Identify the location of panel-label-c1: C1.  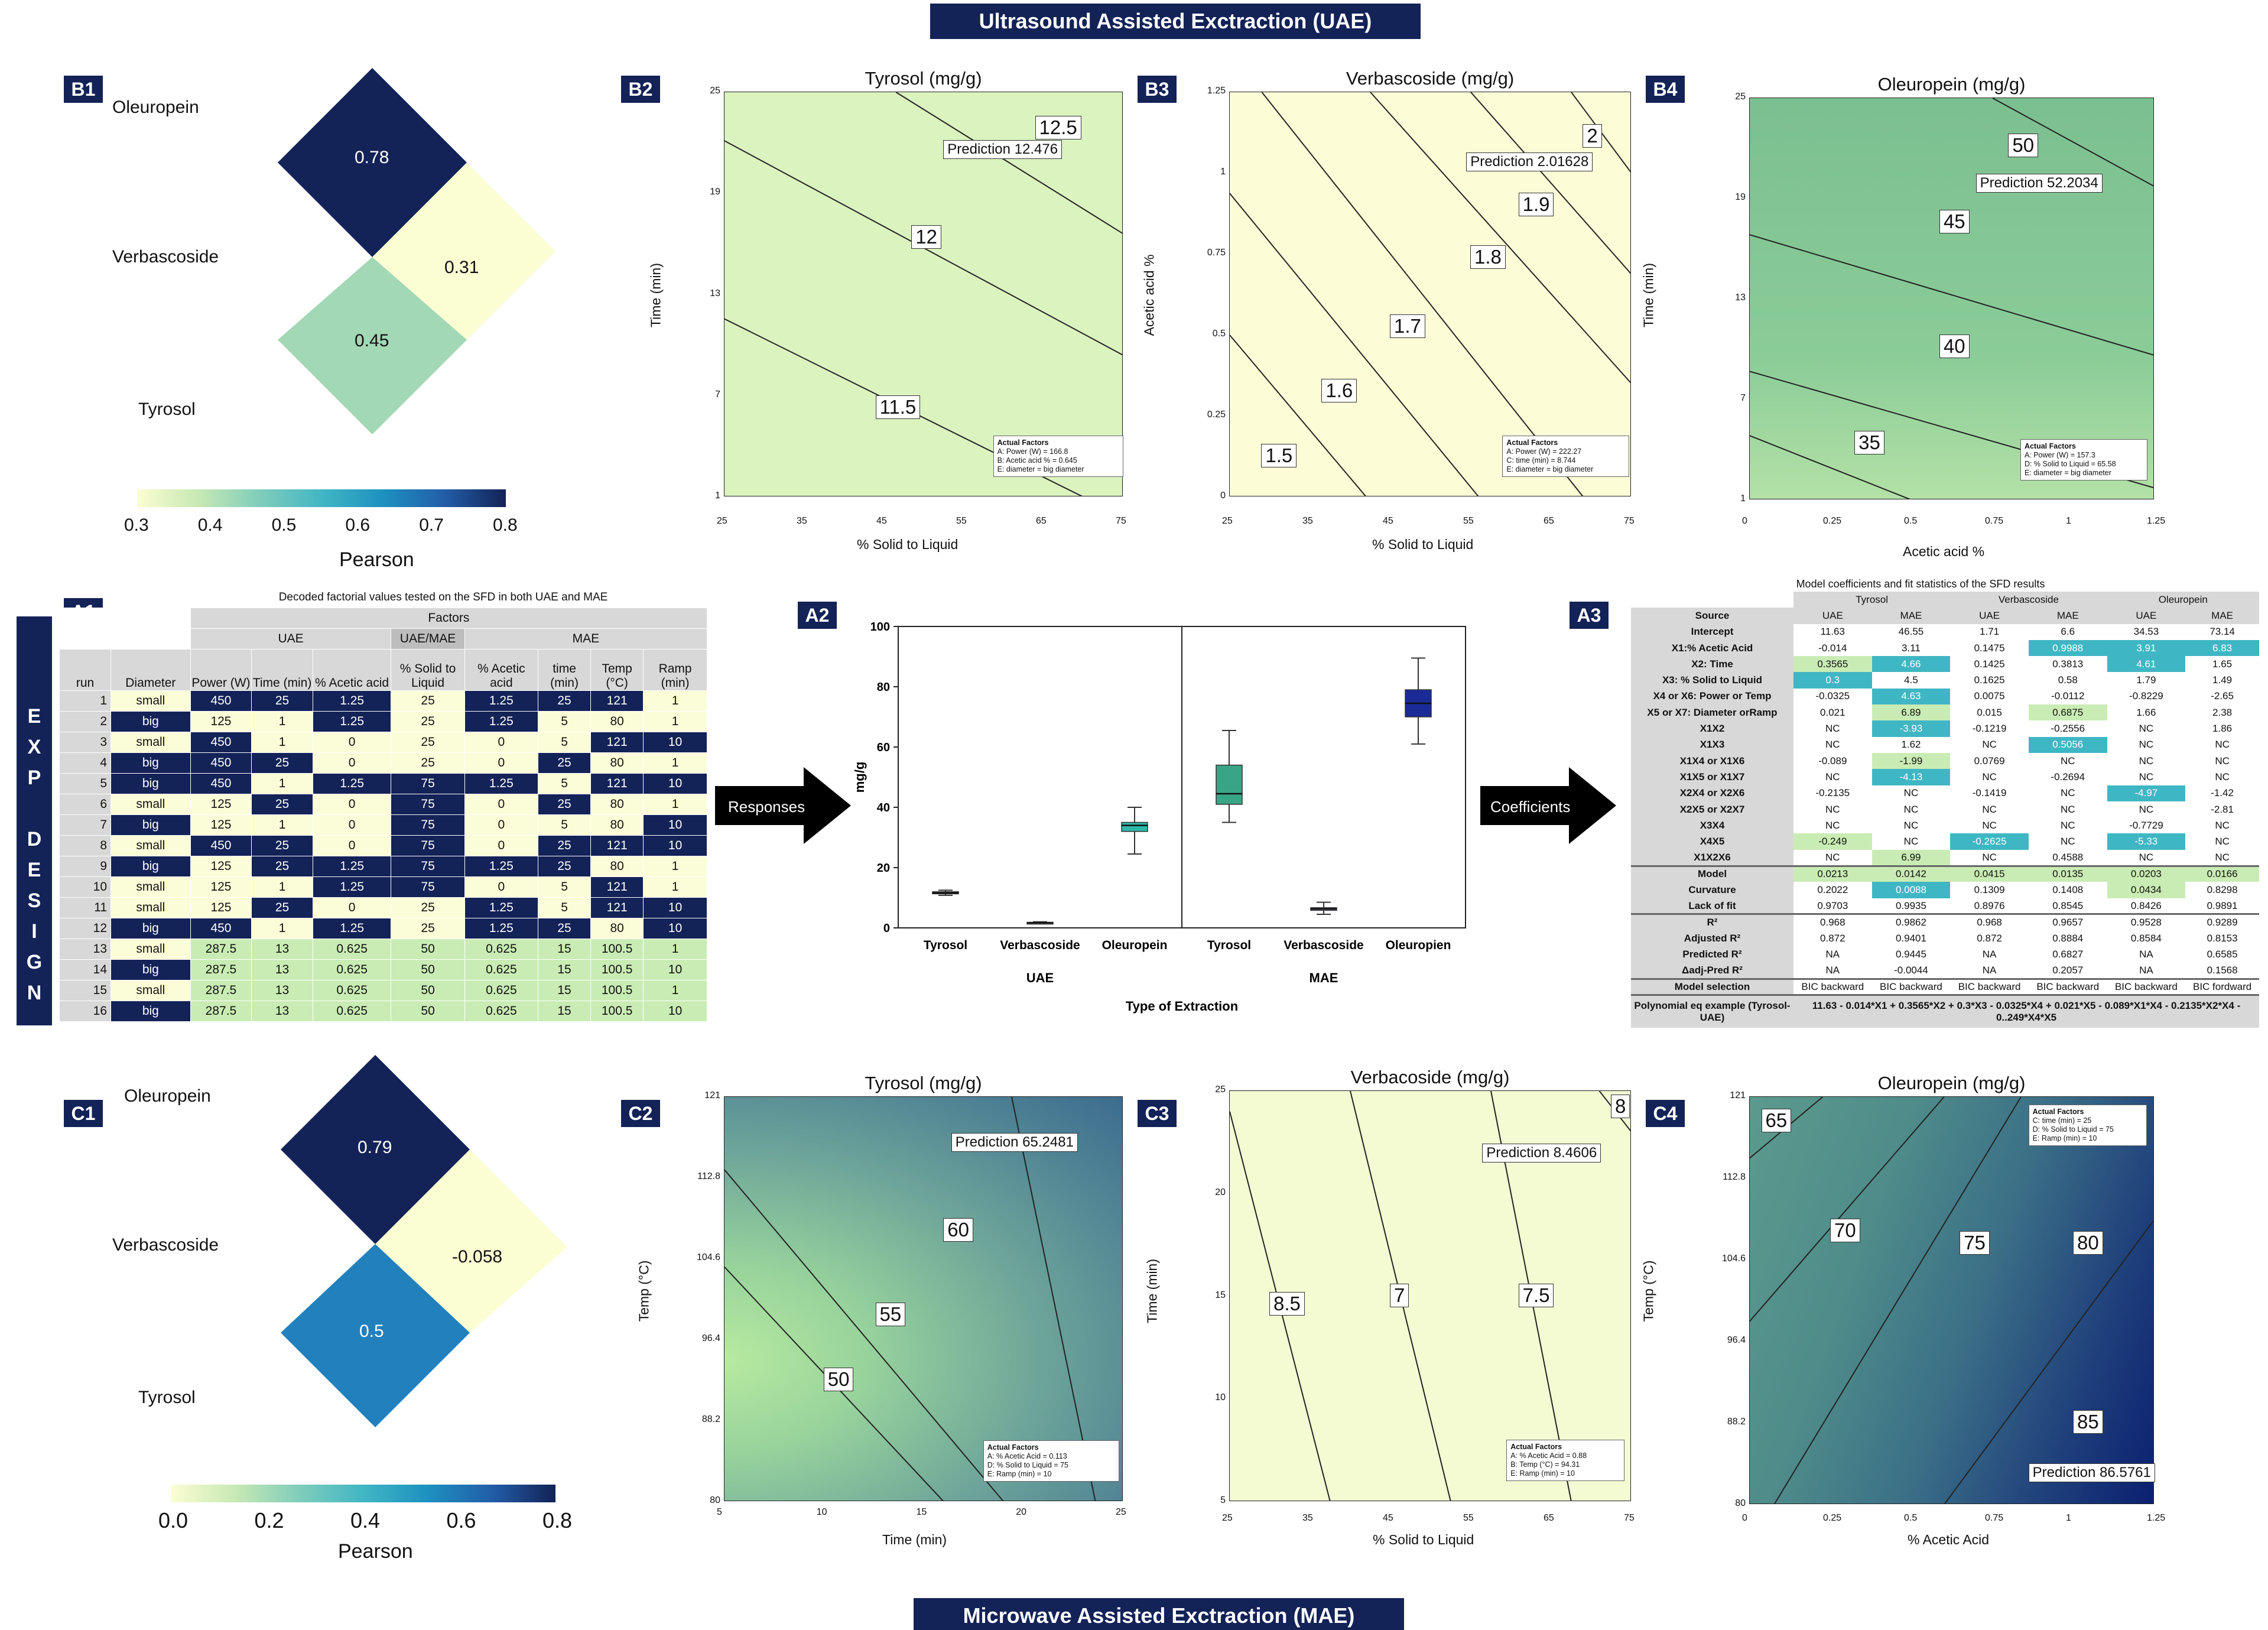
(83, 1113).